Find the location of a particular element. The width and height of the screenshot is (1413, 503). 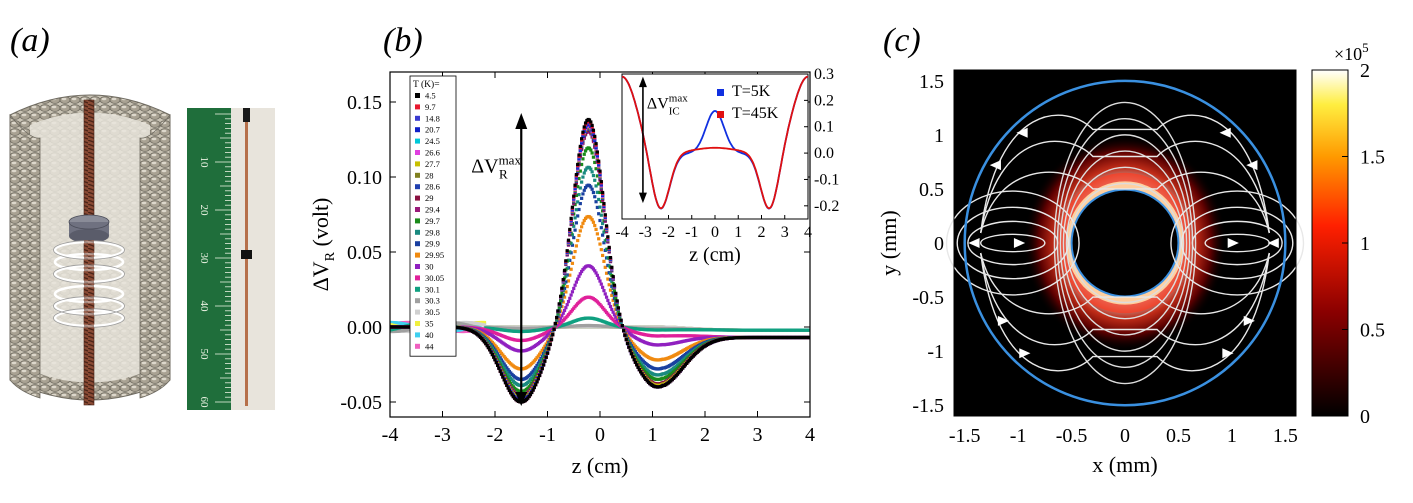

solenoid-front-left is located at coordinates (25, 256).